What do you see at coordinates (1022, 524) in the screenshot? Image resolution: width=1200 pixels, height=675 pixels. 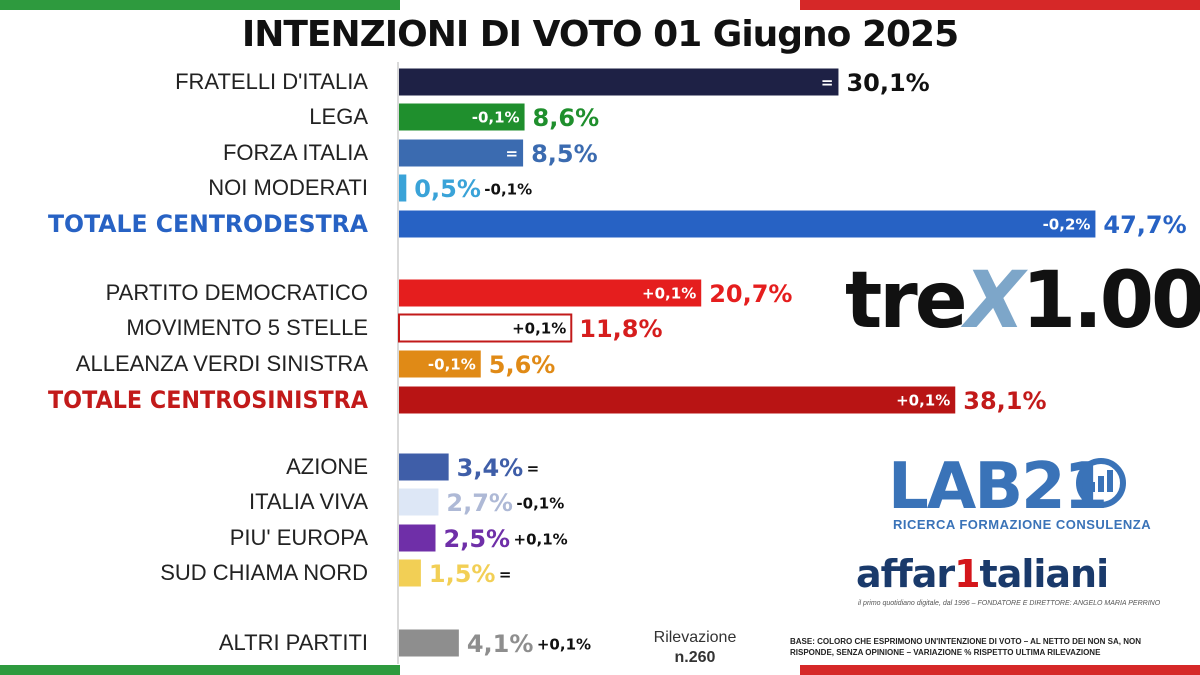 I see `lab21-subtitle: RICERCA FORMAZIONE CONSULENZA` at bounding box center [1022, 524].